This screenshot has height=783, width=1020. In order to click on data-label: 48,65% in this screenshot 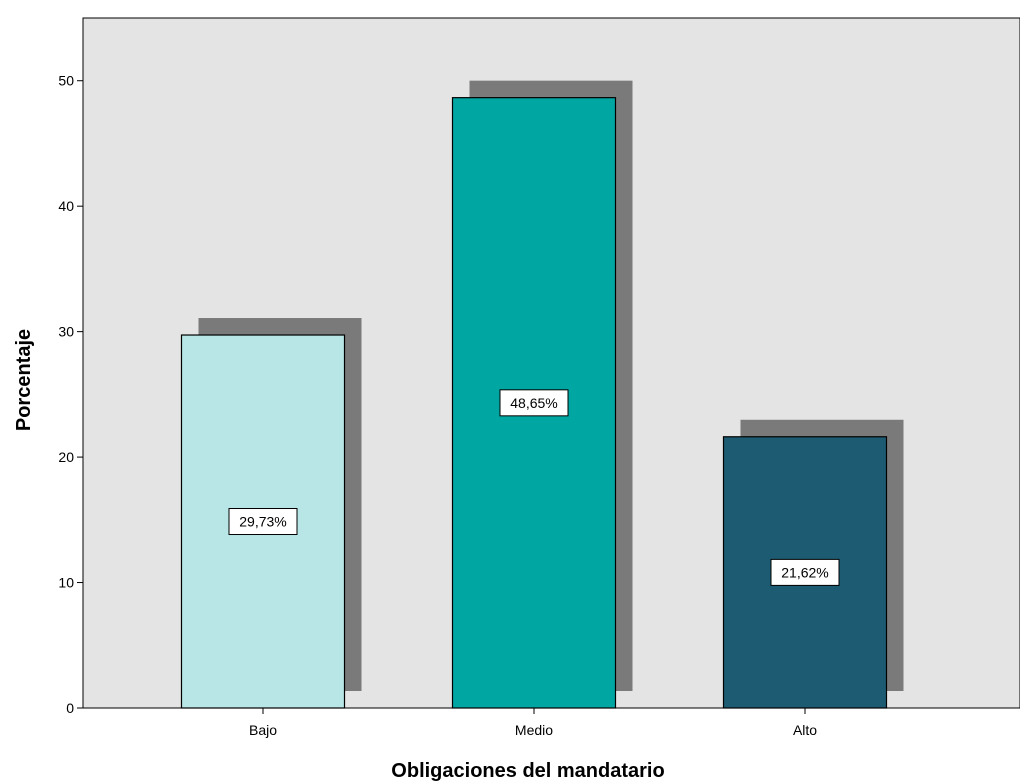, I will do `click(534, 403)`.